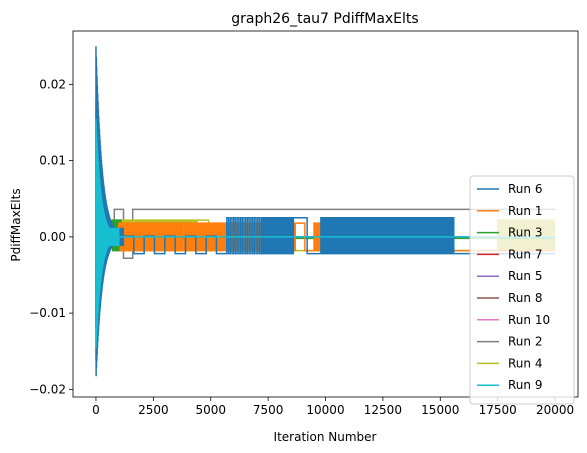 This screenshot has height=453, width=587. I want to click on legend-label: Run 2, so click(525, 342).